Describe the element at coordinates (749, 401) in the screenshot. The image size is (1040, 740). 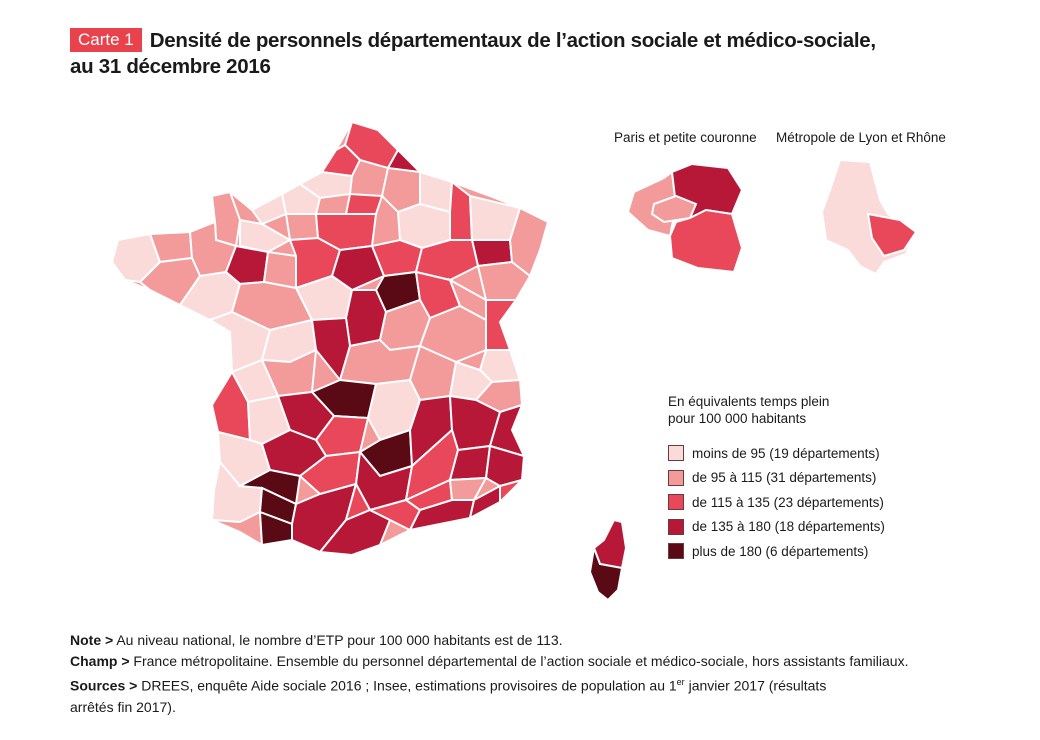
I see `legend-title-line1: En équivalents temps plein` at that location.